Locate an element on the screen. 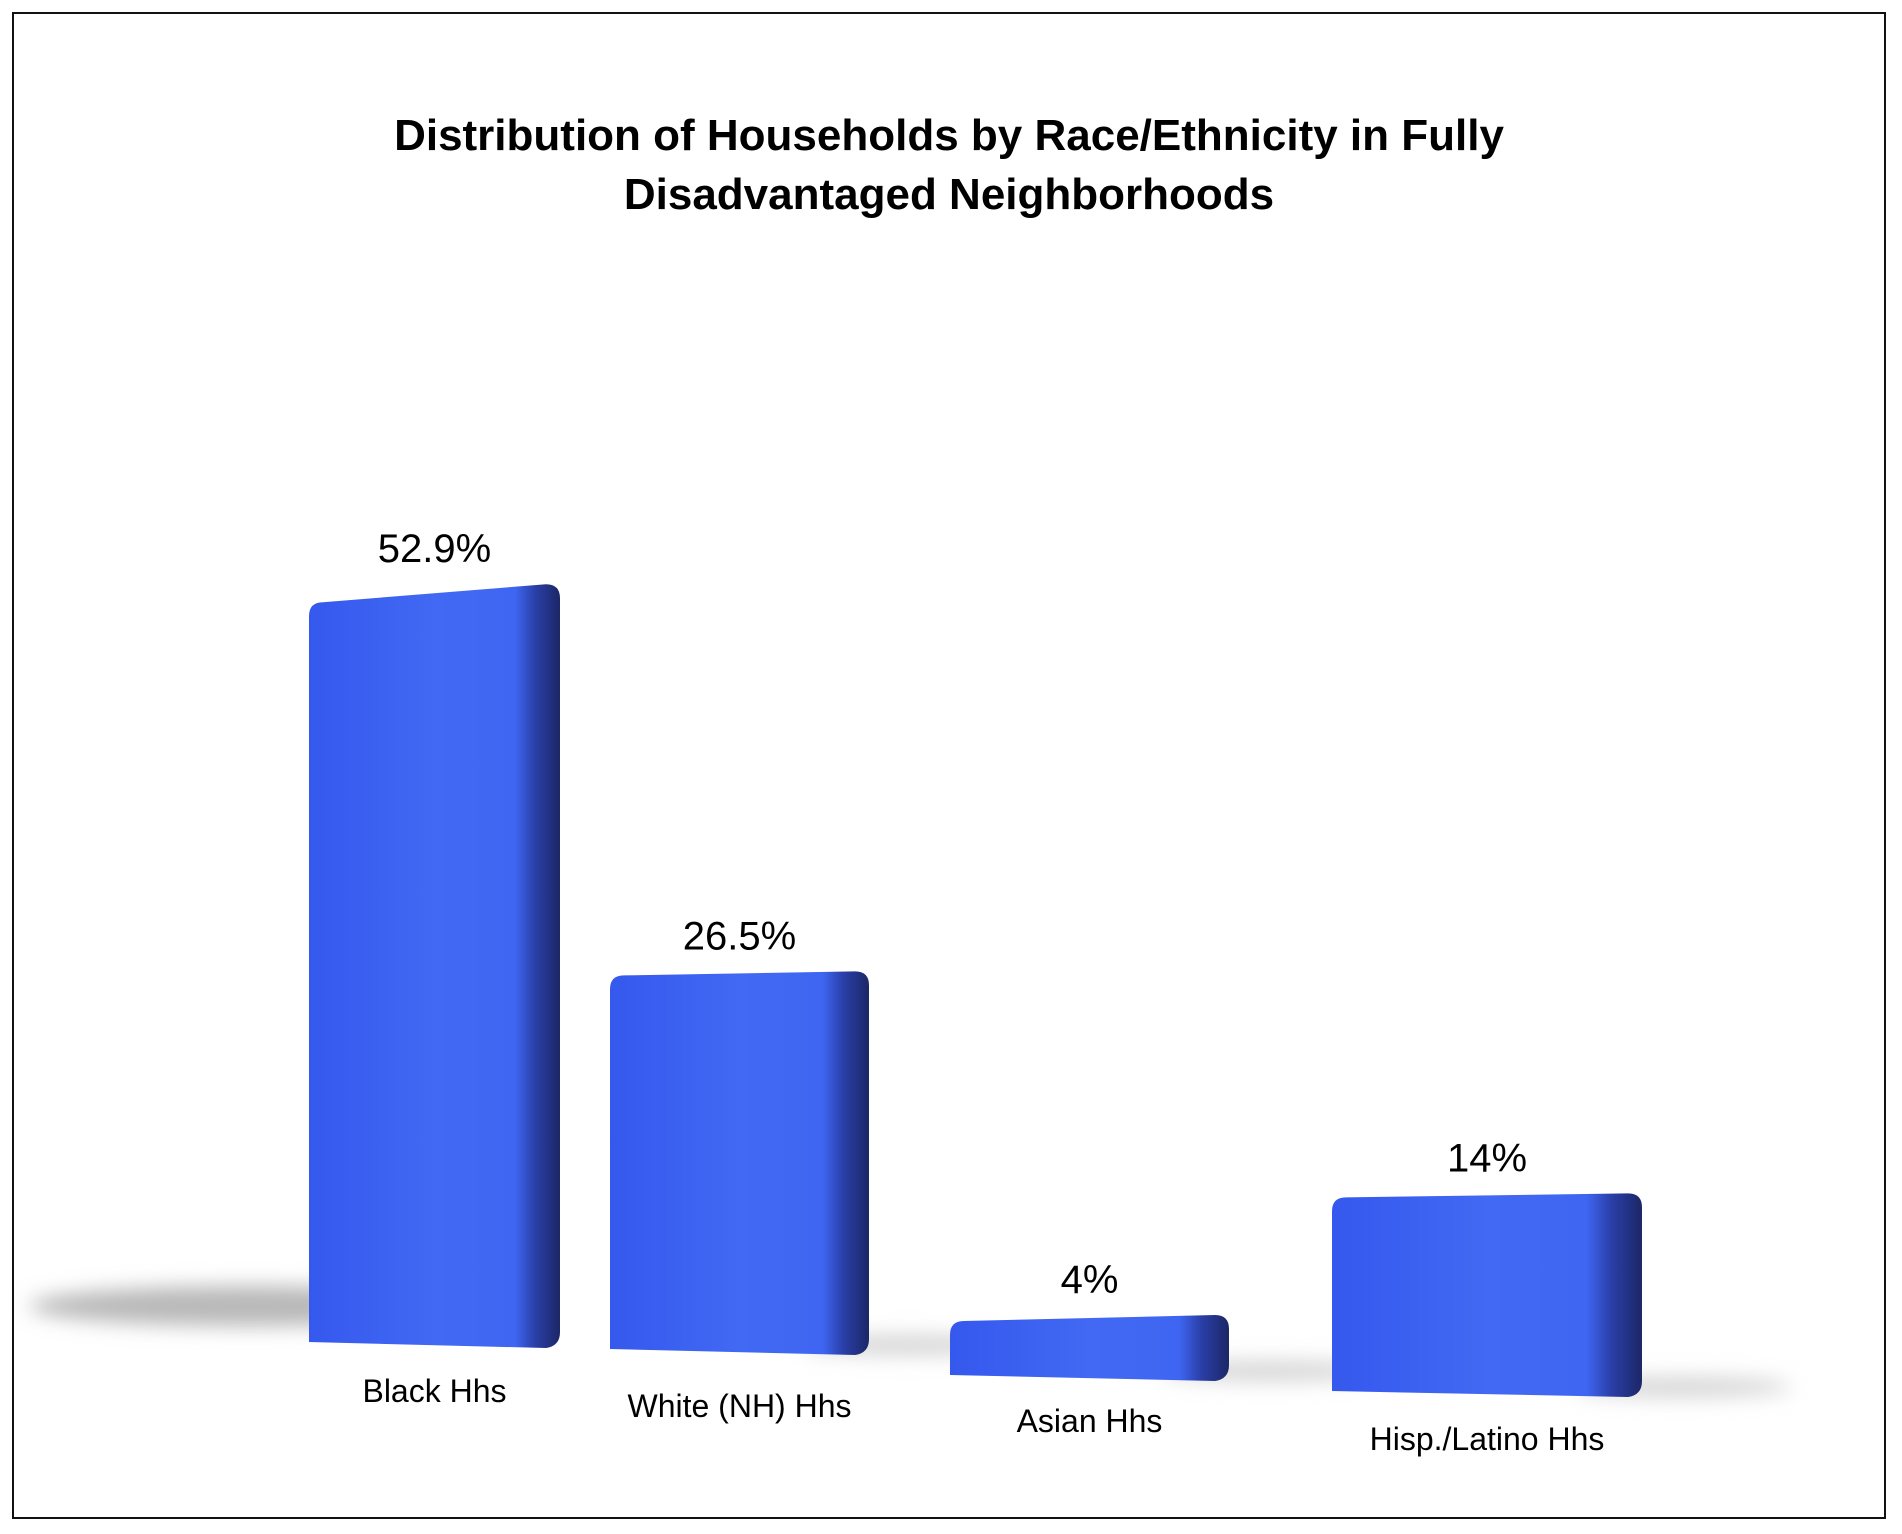  category-label: White (NH) Hhs is located at coordinates (739, 1406).